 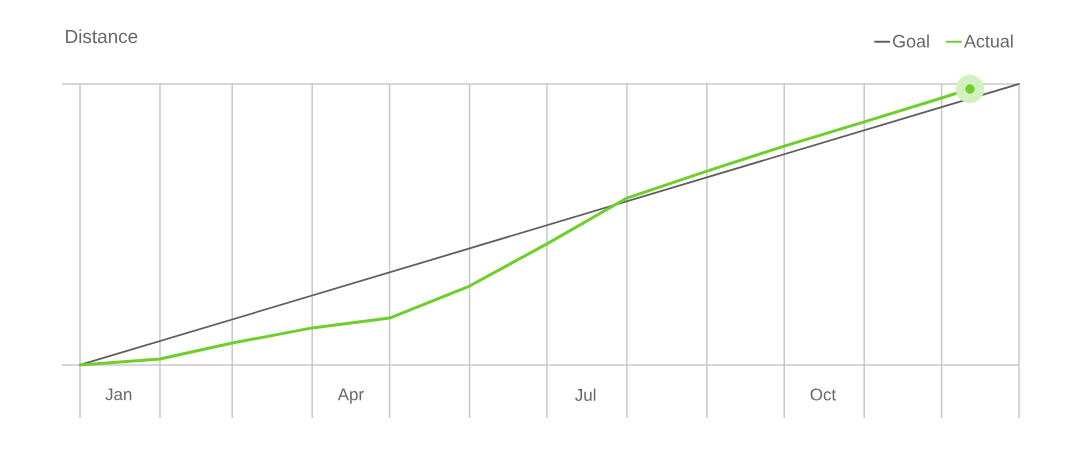 I want to click on x-tick-label: Oct, so click(x=823, y=394).